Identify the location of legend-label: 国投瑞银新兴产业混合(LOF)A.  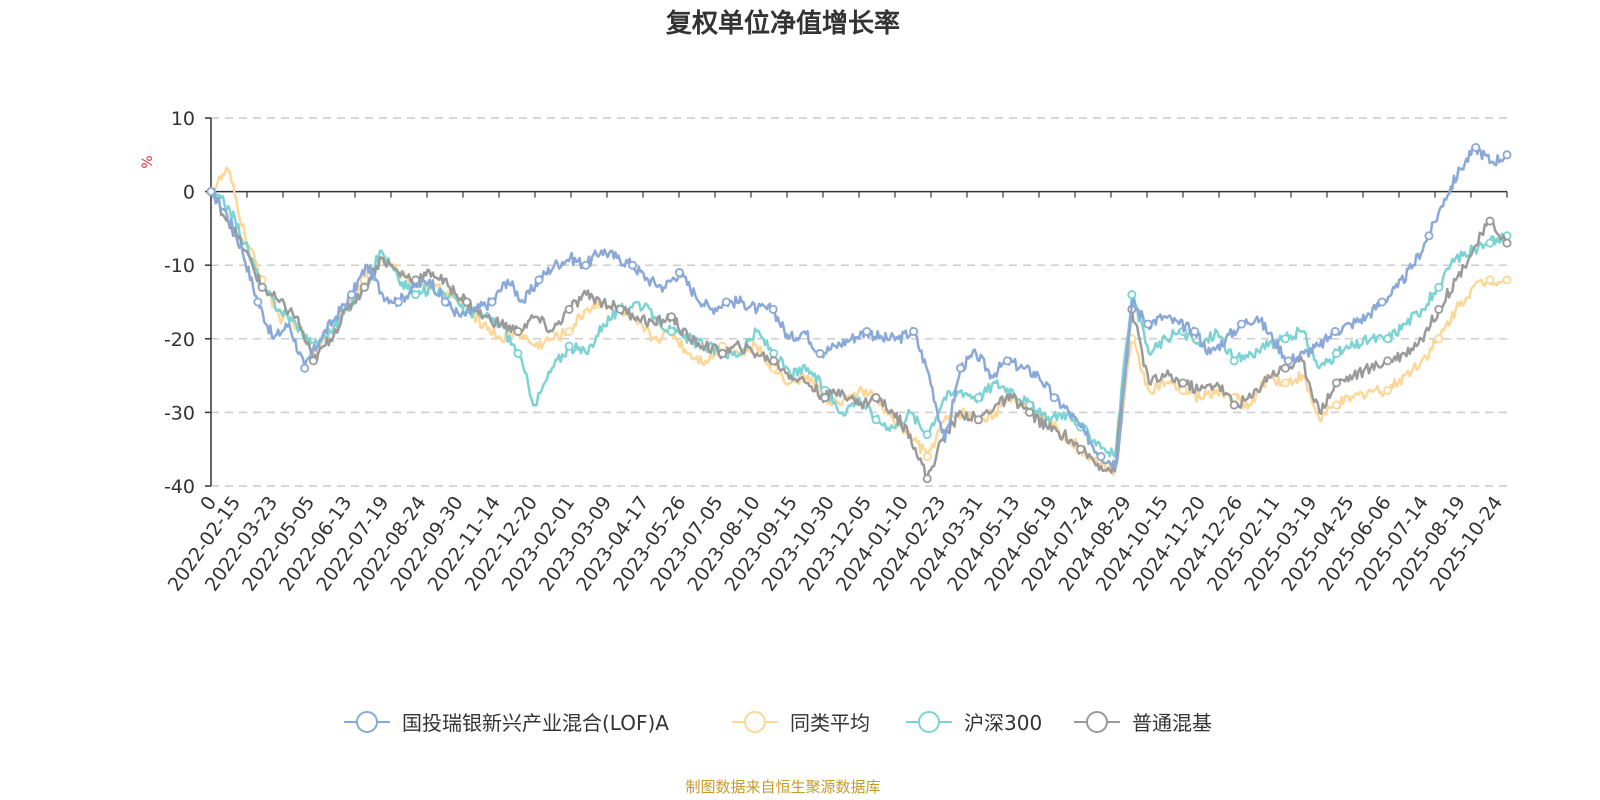
(535, 723).